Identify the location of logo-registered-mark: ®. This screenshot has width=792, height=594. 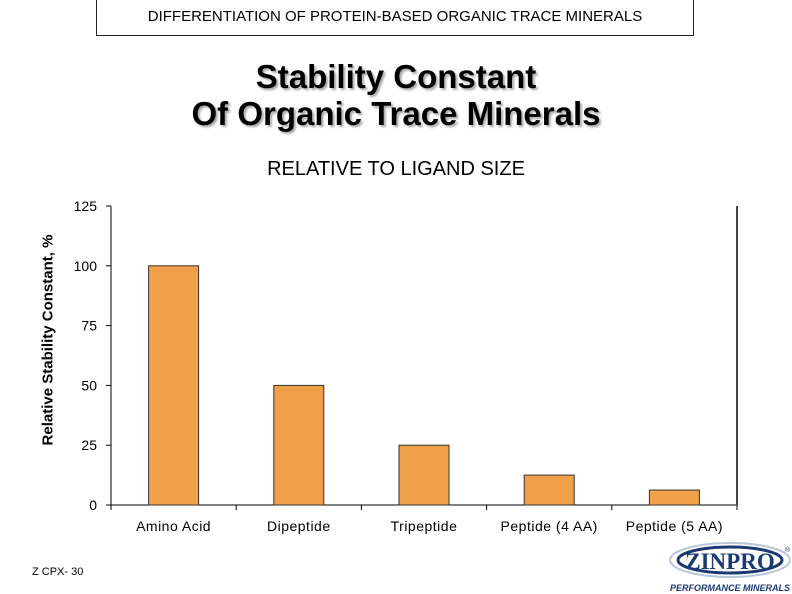
(788, 550).